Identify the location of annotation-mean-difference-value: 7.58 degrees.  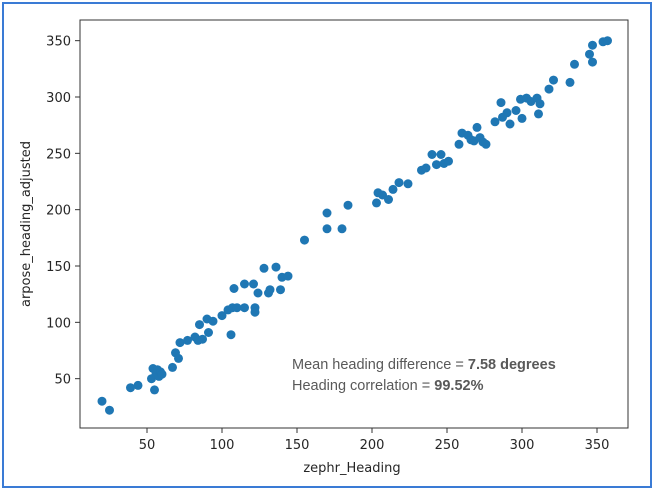
(512, 365).